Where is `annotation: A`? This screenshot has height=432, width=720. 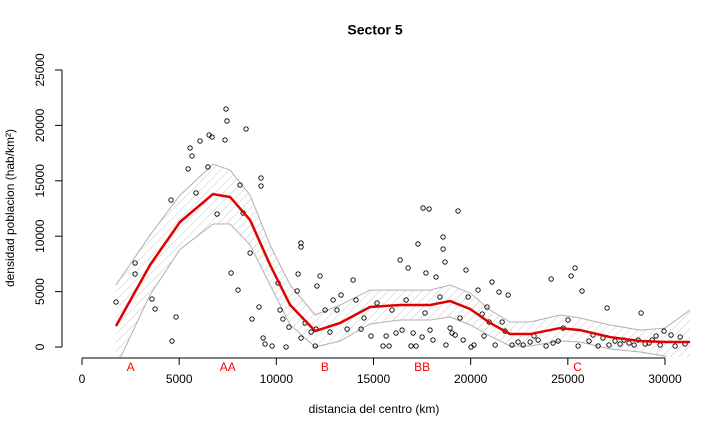
annotation: A is located at coordinates (131, 367).